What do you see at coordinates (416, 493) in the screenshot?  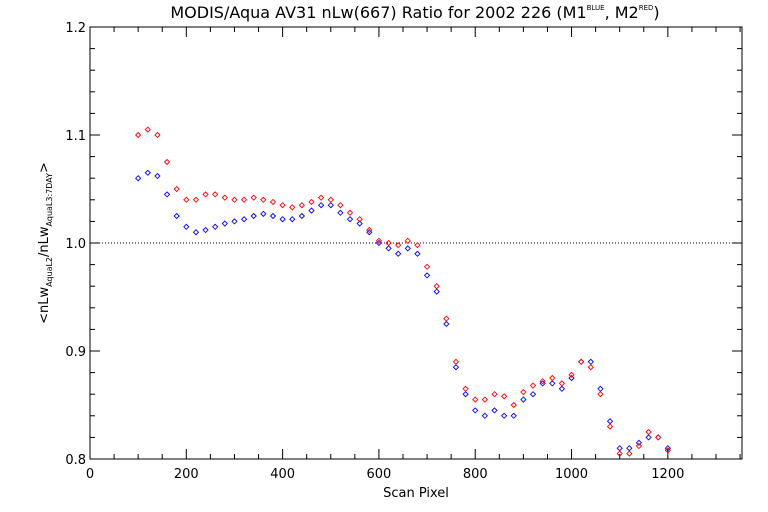 I see `x-axis-title: Scan Pixel` at bounding box center [416, 493].